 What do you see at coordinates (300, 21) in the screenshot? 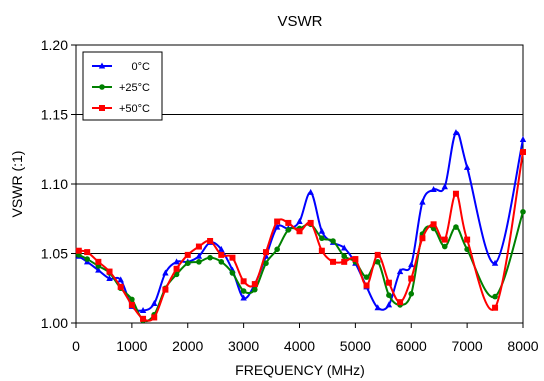
I see `chart-title: VSWR` at bounding box center [300, 21].